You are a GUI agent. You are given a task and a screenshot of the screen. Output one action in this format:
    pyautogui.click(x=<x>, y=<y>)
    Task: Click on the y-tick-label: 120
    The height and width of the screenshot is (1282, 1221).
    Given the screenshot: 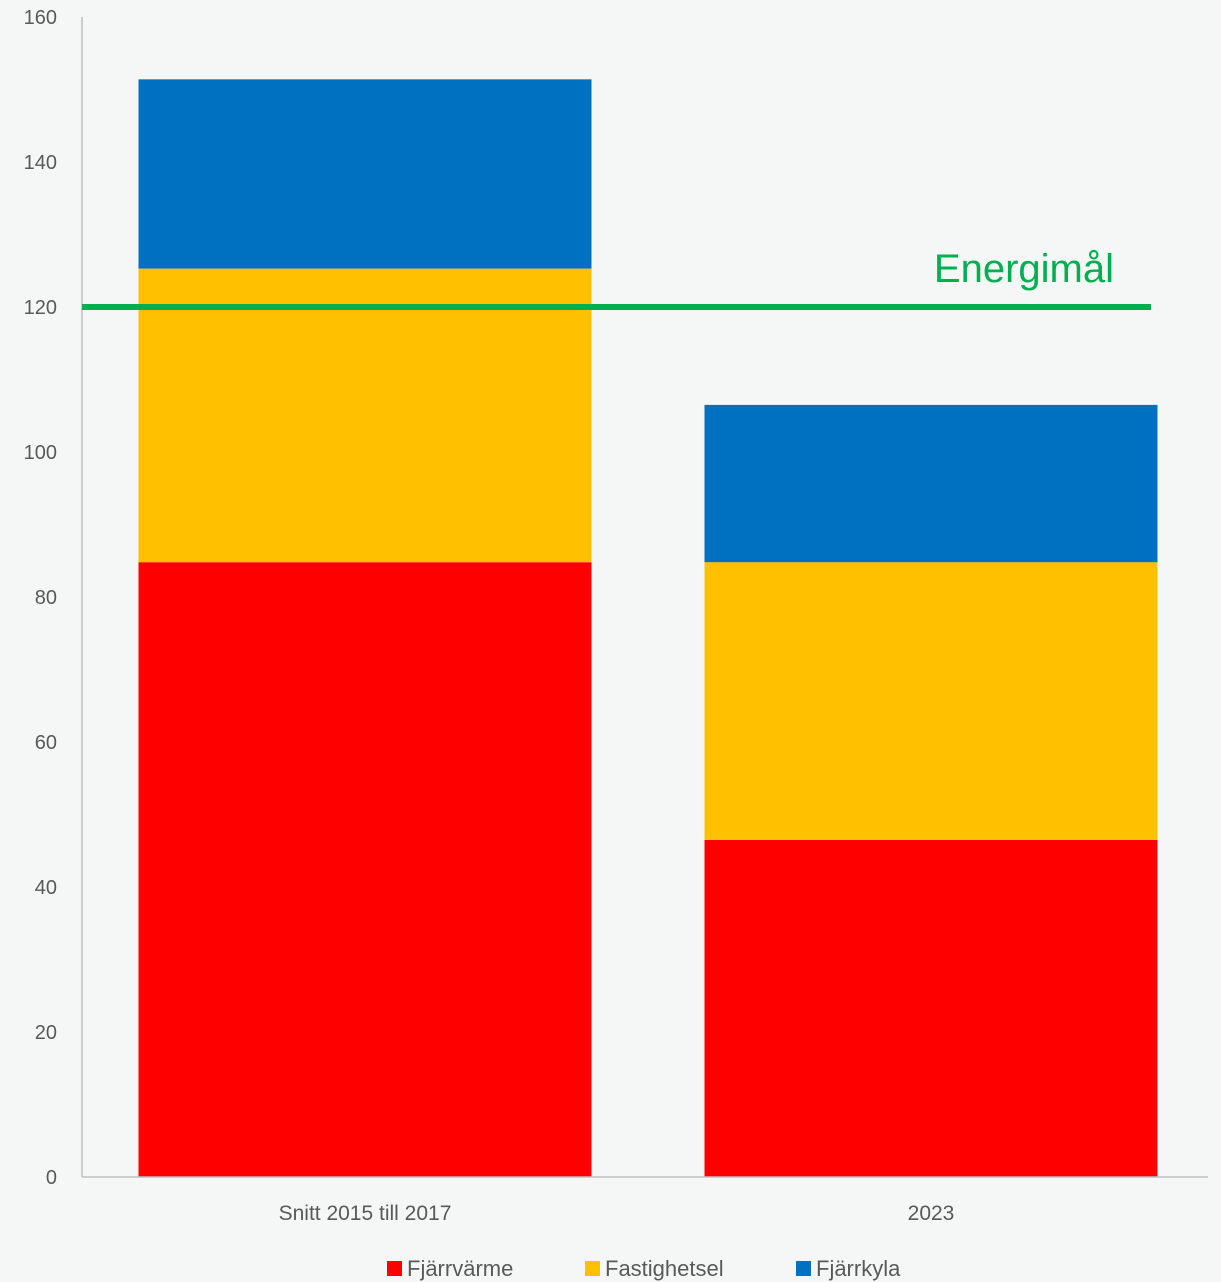 What is the action you would take?
    pyautogui.click(x=40, y=308)
    